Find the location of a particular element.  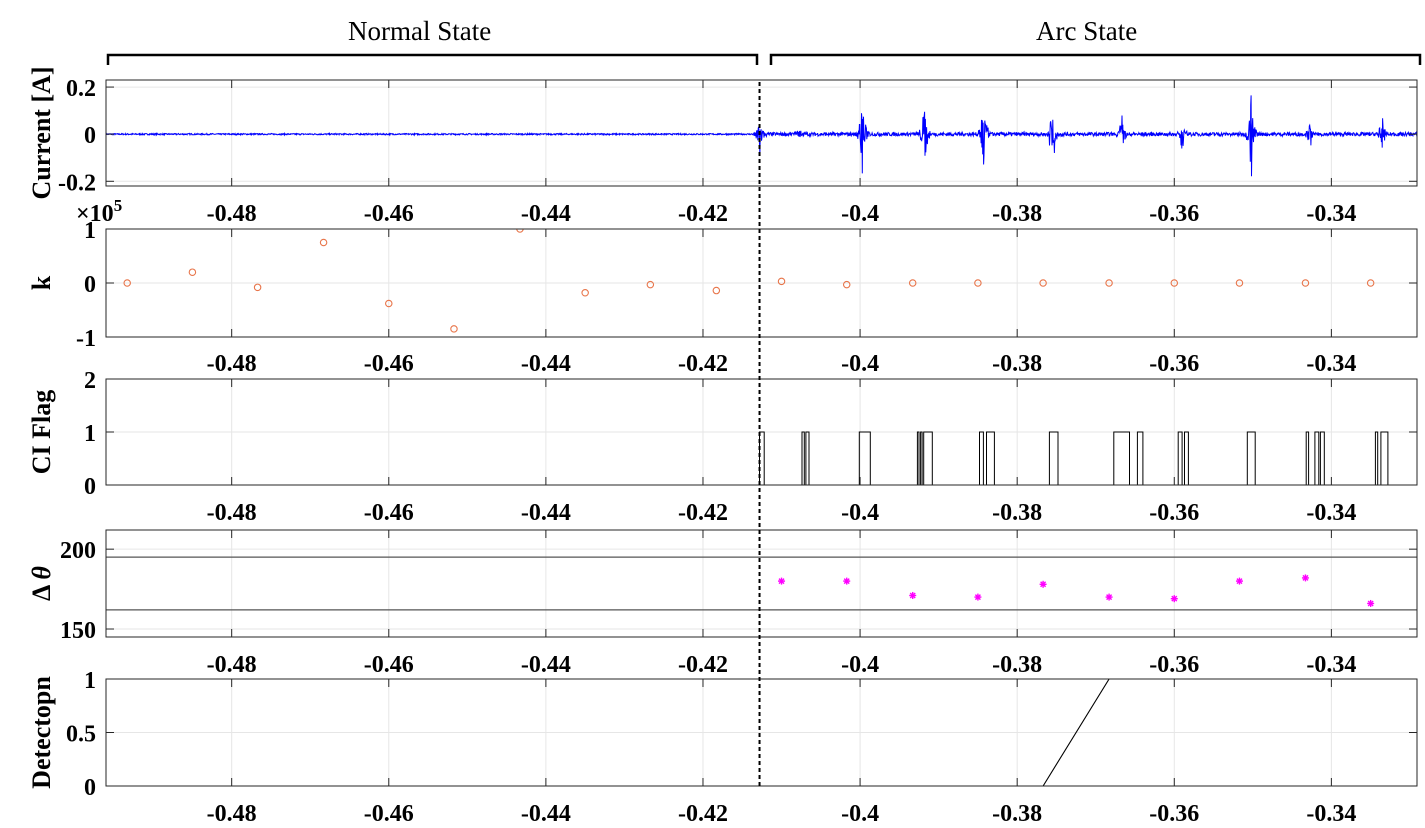

y-axis-label: Detectopn is located at coordinates (41, 732).